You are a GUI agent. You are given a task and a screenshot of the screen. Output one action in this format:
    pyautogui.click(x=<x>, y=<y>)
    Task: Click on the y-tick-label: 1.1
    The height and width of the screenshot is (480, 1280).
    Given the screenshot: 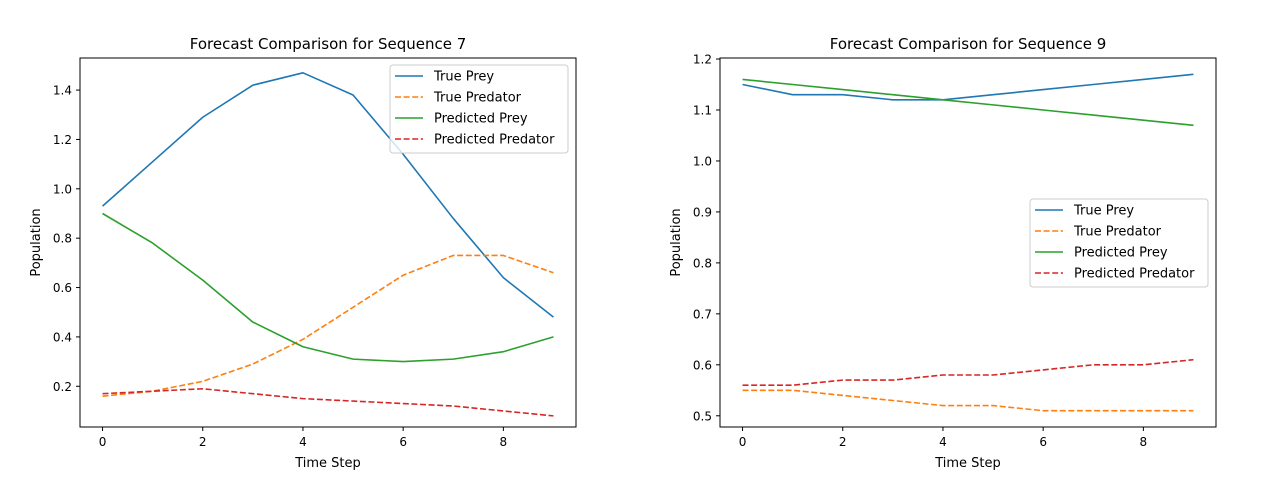 What is the action you would take?
    pyautogui.click(x=702, y=110)
    